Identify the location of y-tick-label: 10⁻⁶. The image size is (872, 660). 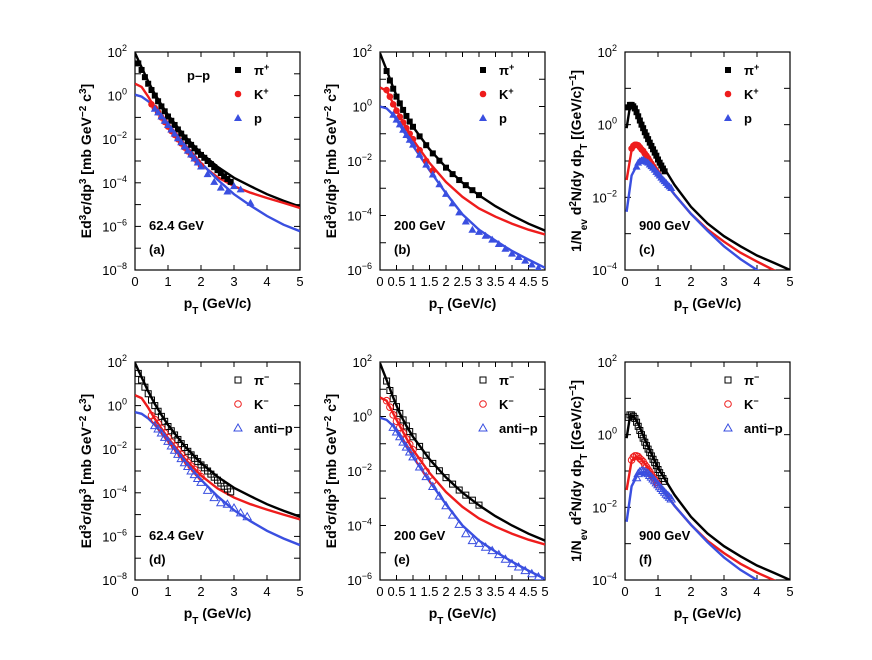
(114, 225).